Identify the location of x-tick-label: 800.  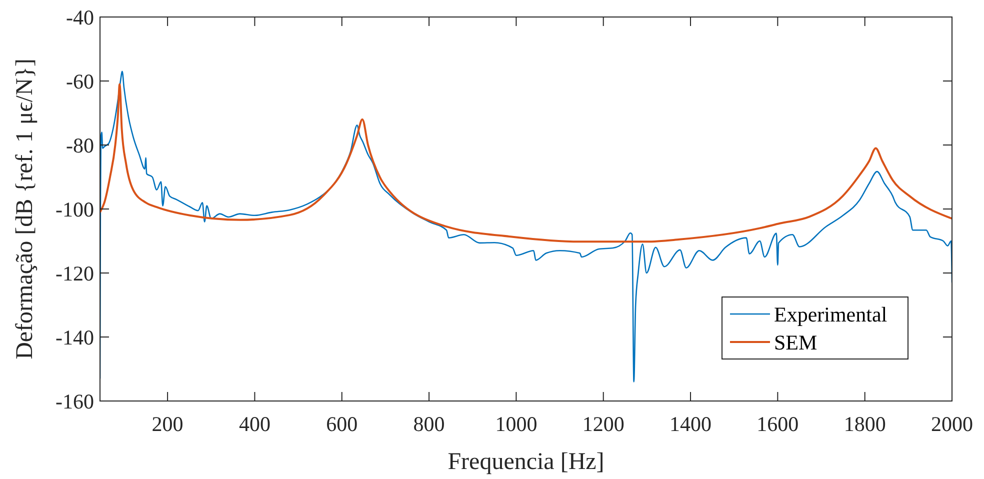
(429, 424).